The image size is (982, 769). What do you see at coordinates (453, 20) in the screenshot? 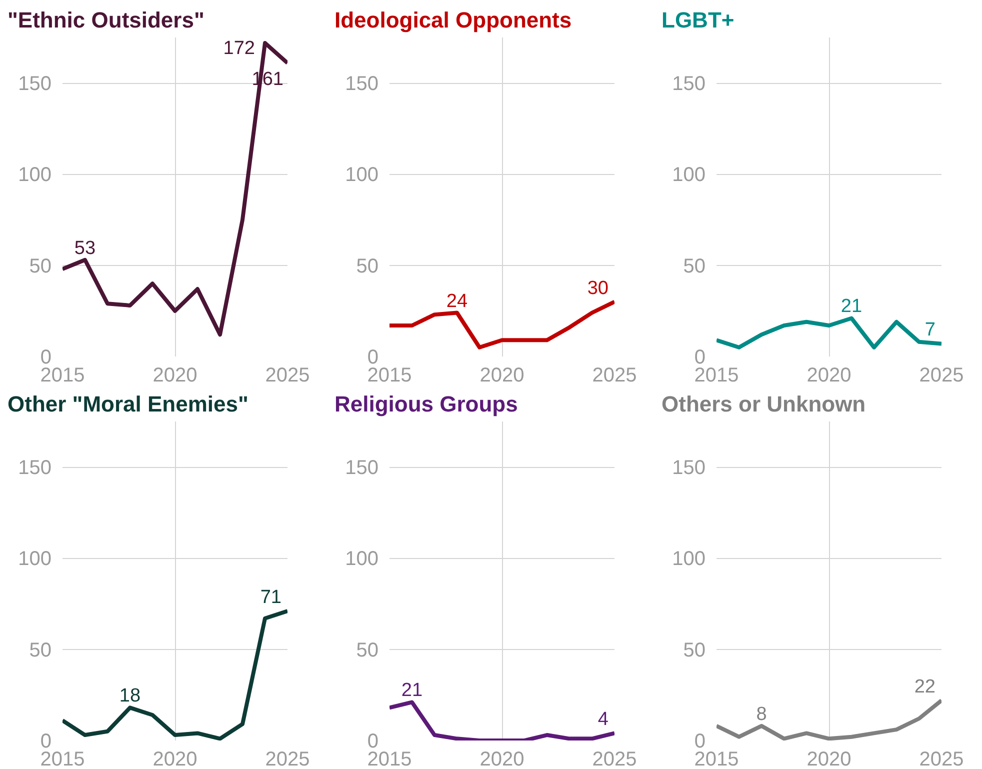
I see `chart-title: Ideological Opponents` at bounding box center [453, 20].